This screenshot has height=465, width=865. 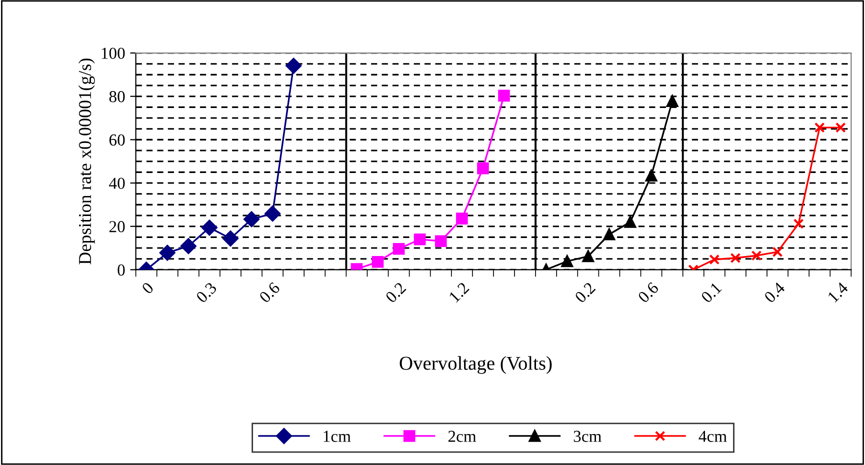 I want to click on legend-label: 1cm, so click(x=337, y=436).